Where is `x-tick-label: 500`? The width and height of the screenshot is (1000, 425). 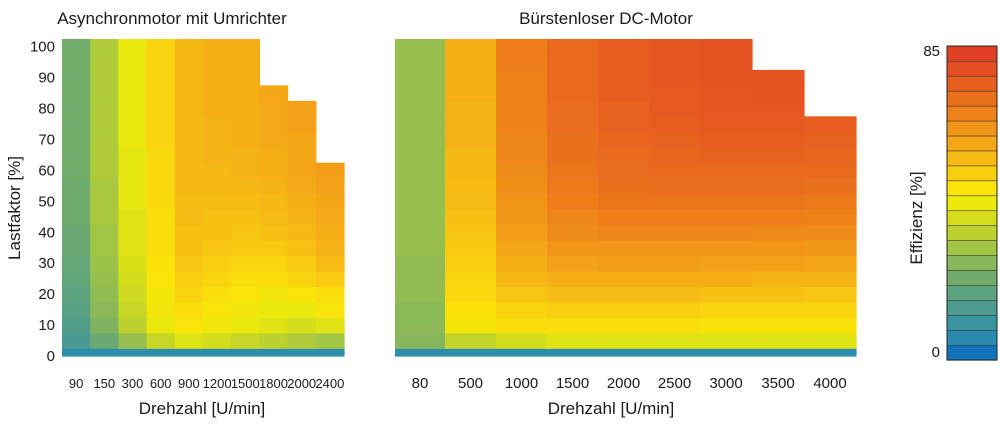 x-tick-label: 500 is located at coordinates (470, 383).